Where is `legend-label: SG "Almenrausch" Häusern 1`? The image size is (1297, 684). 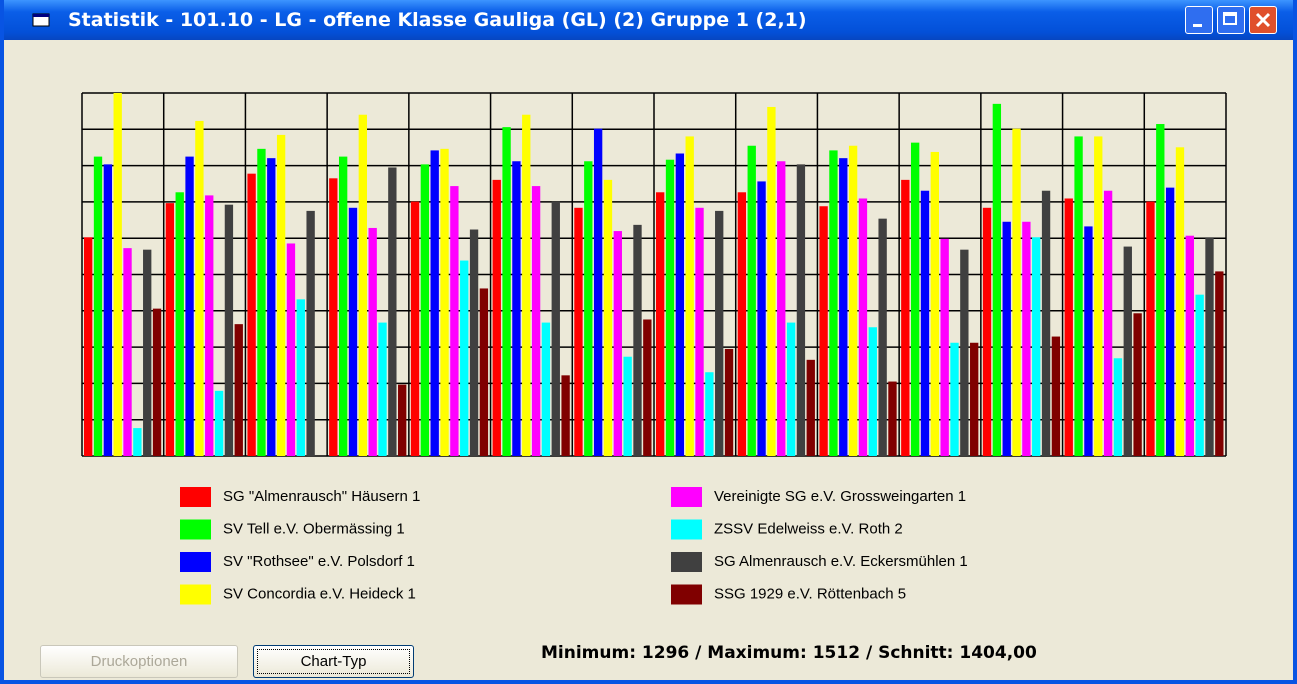 legend-label: SG "Almenrausch" Häusern 1 is located at coordinates (321, 496).